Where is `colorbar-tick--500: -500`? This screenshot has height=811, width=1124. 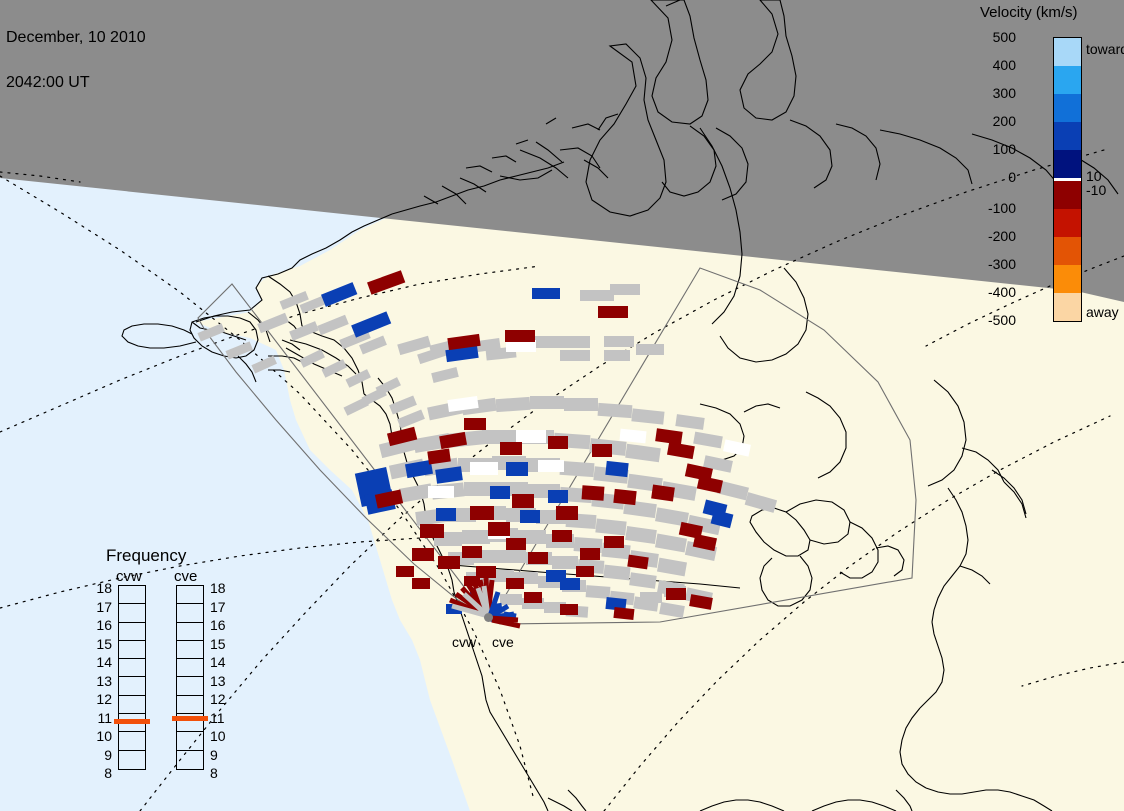
colorbar-tick--500: -500 is located at coordinates (1001, 320).